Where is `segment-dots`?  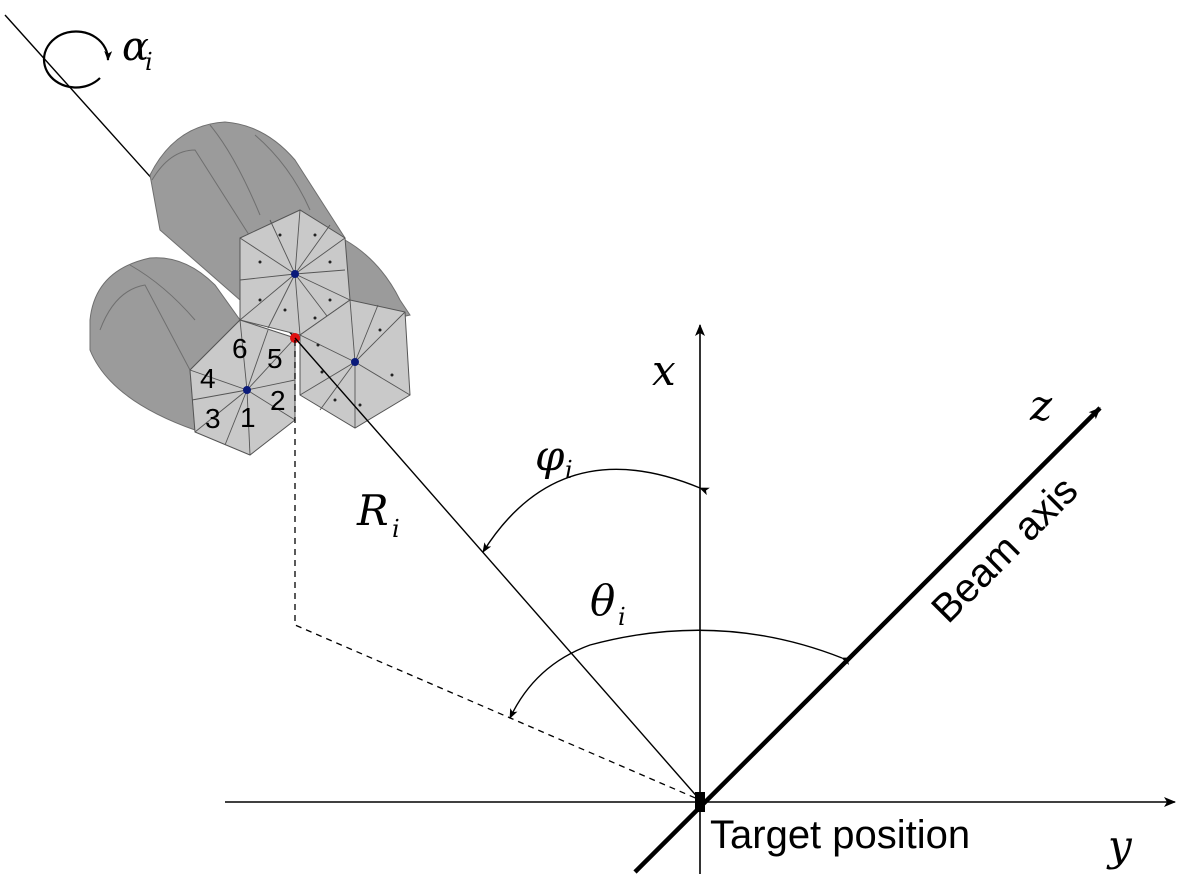
segment-dots is located at coordinates (326, 320).